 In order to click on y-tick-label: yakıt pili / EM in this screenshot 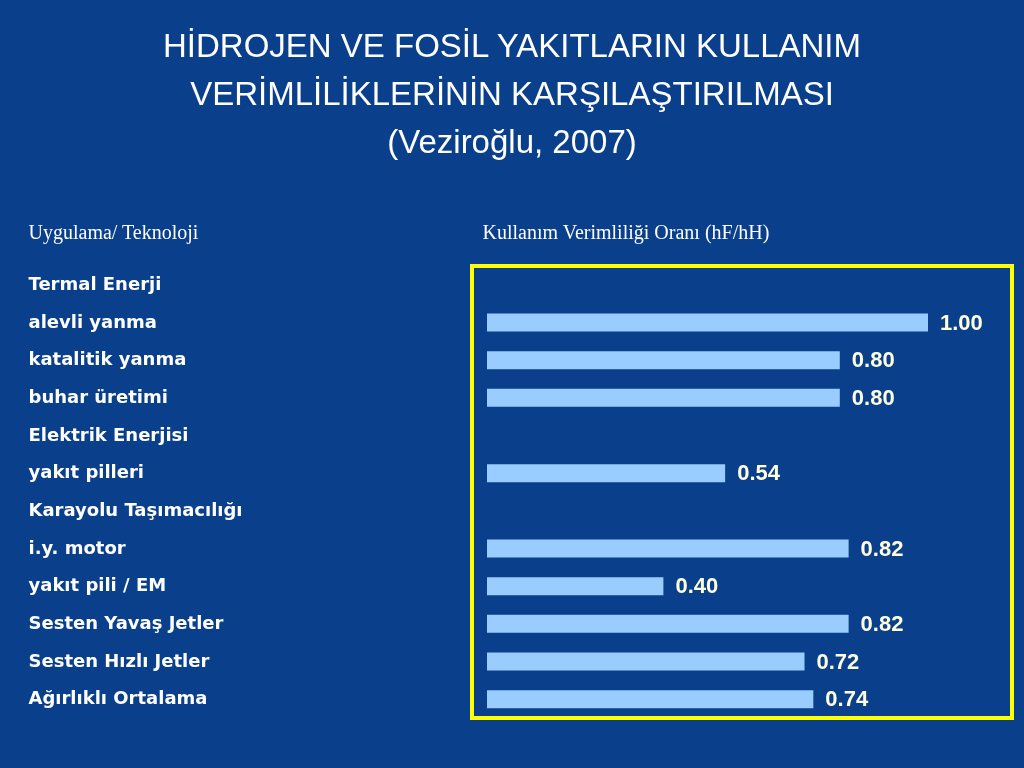, I will do `click(97, 585)`.